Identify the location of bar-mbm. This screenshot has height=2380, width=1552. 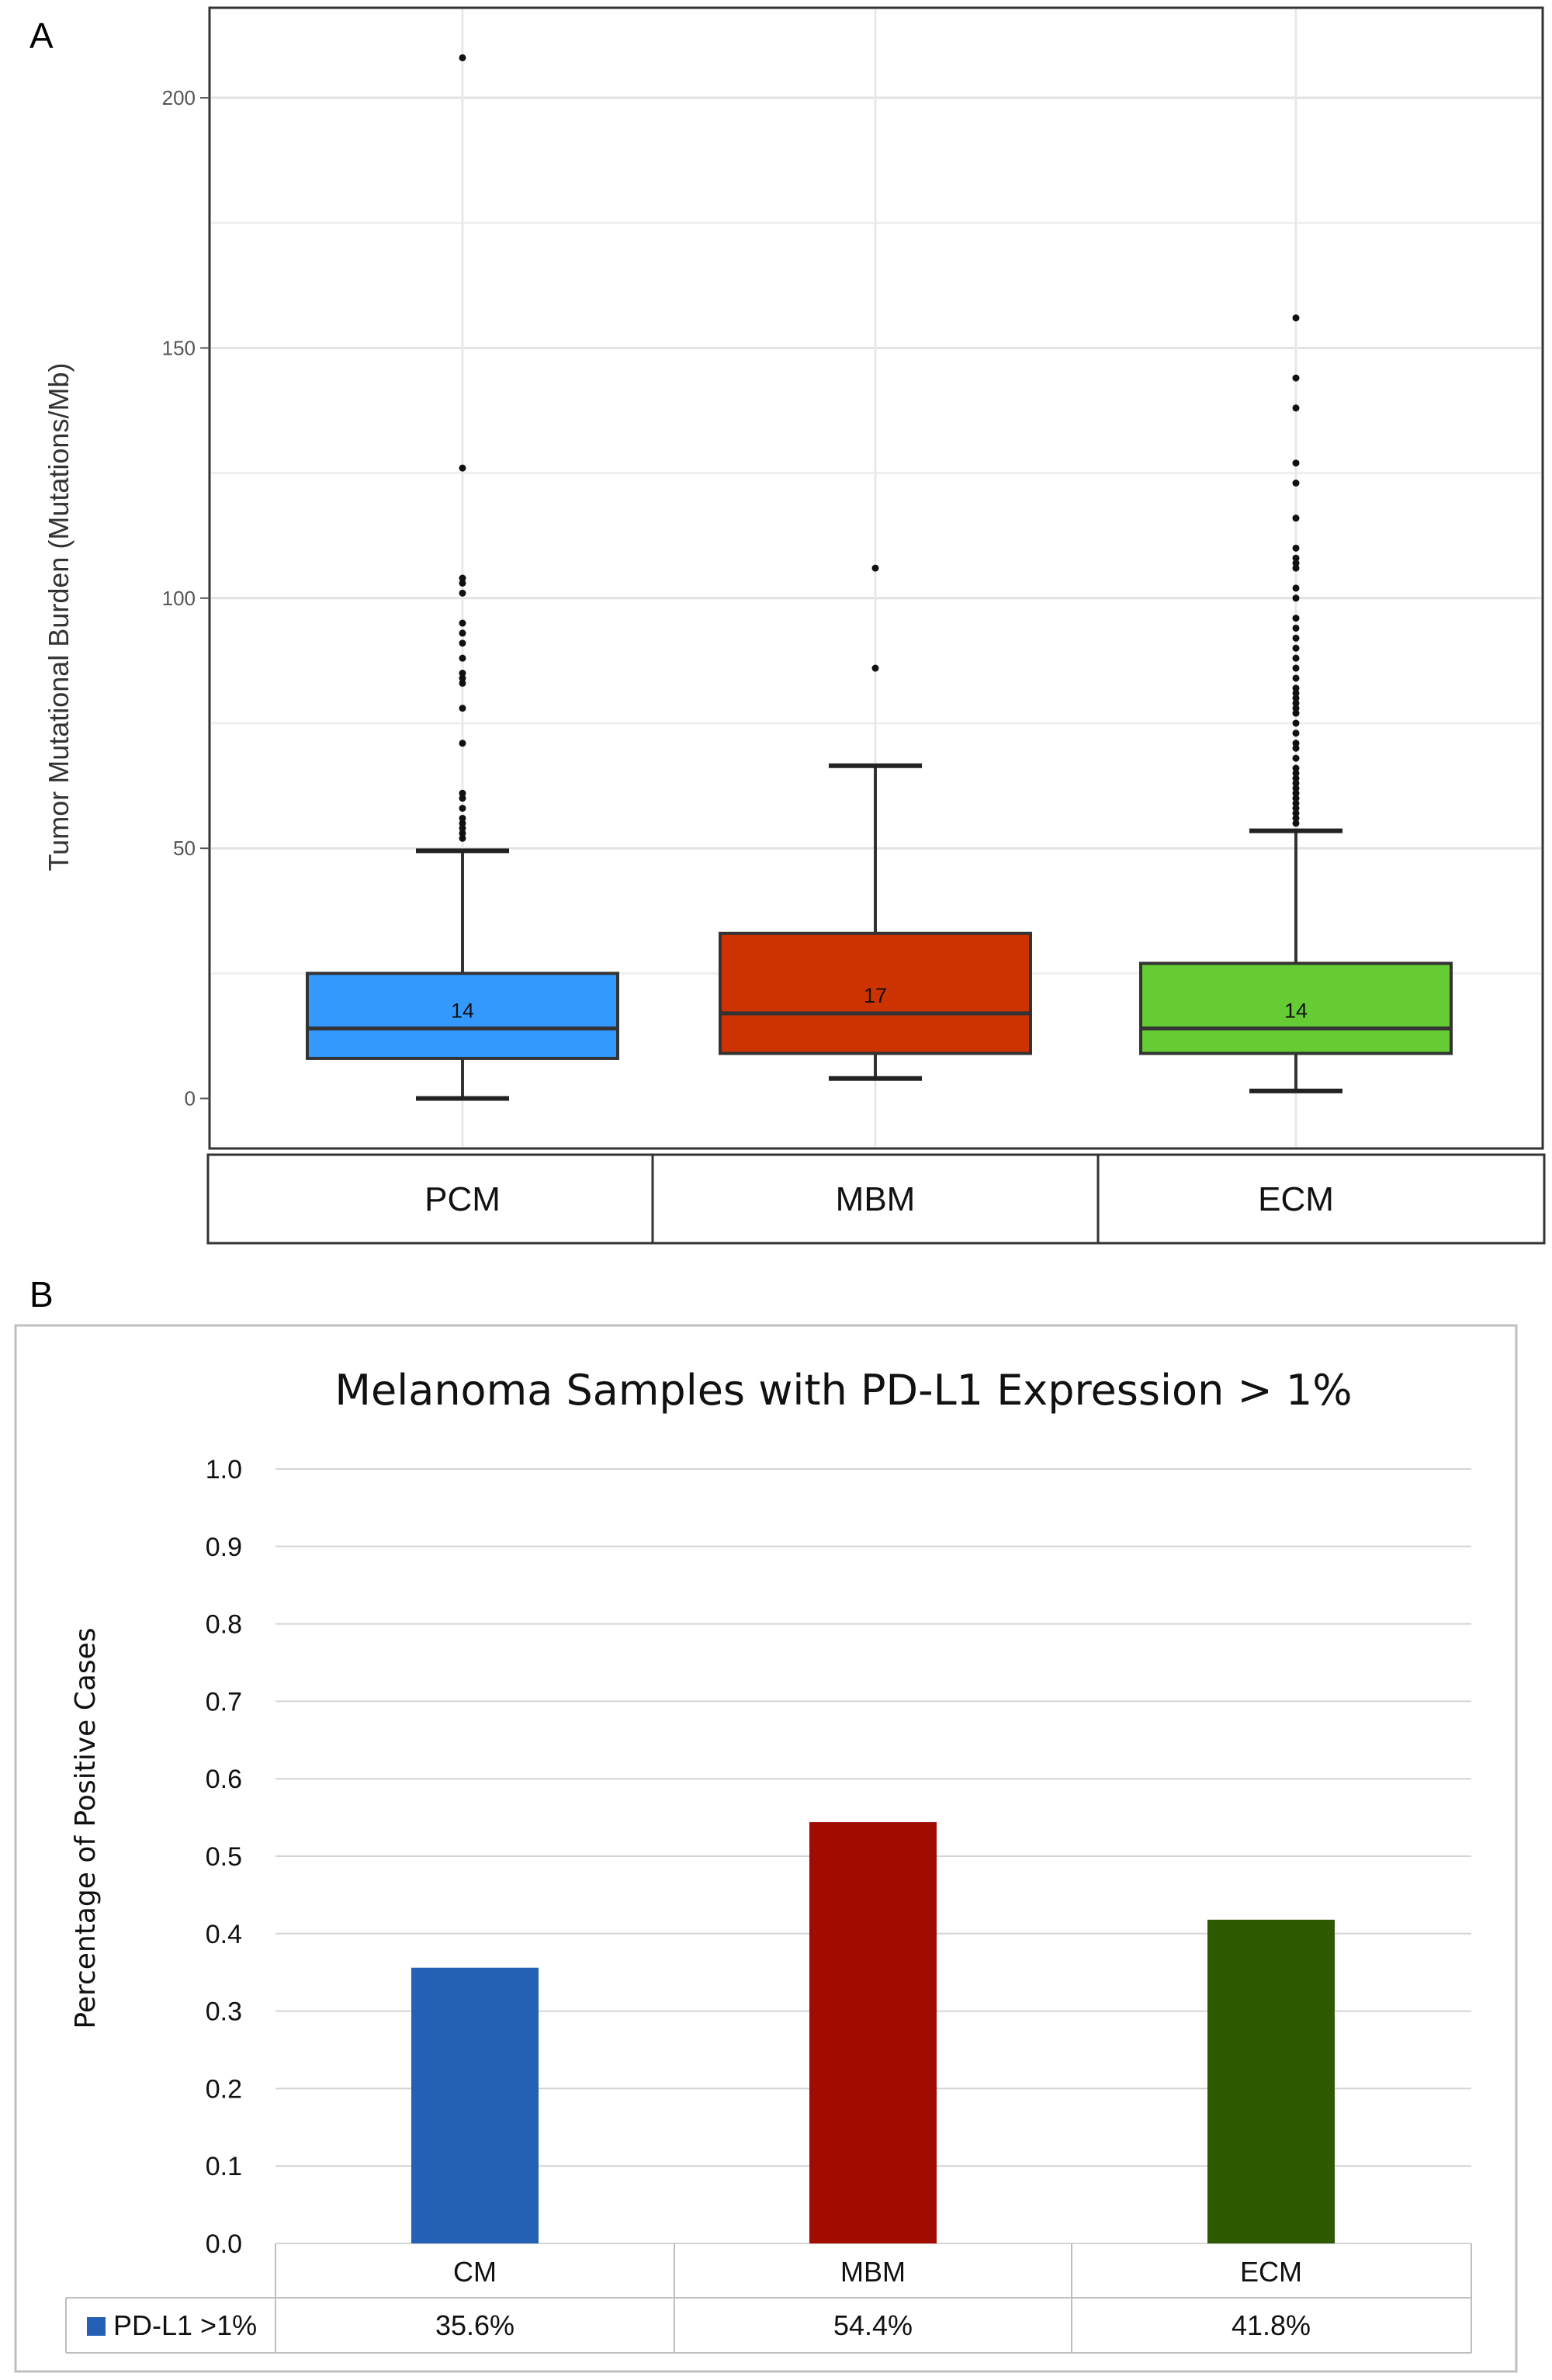
(873, 2032).